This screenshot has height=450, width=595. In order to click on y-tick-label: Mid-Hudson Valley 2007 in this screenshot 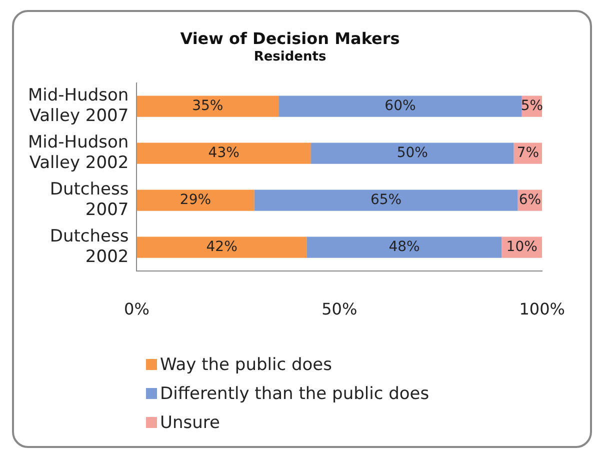, I will do `click(78, 106)`.